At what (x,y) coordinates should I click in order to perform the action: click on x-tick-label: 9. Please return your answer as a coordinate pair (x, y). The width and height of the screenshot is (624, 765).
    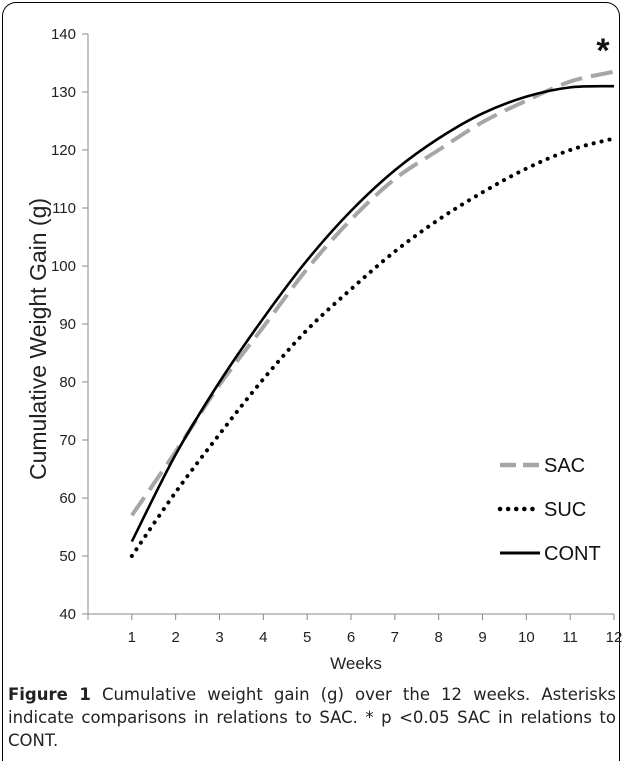
    Looking at the image, I should click on (482, 637).